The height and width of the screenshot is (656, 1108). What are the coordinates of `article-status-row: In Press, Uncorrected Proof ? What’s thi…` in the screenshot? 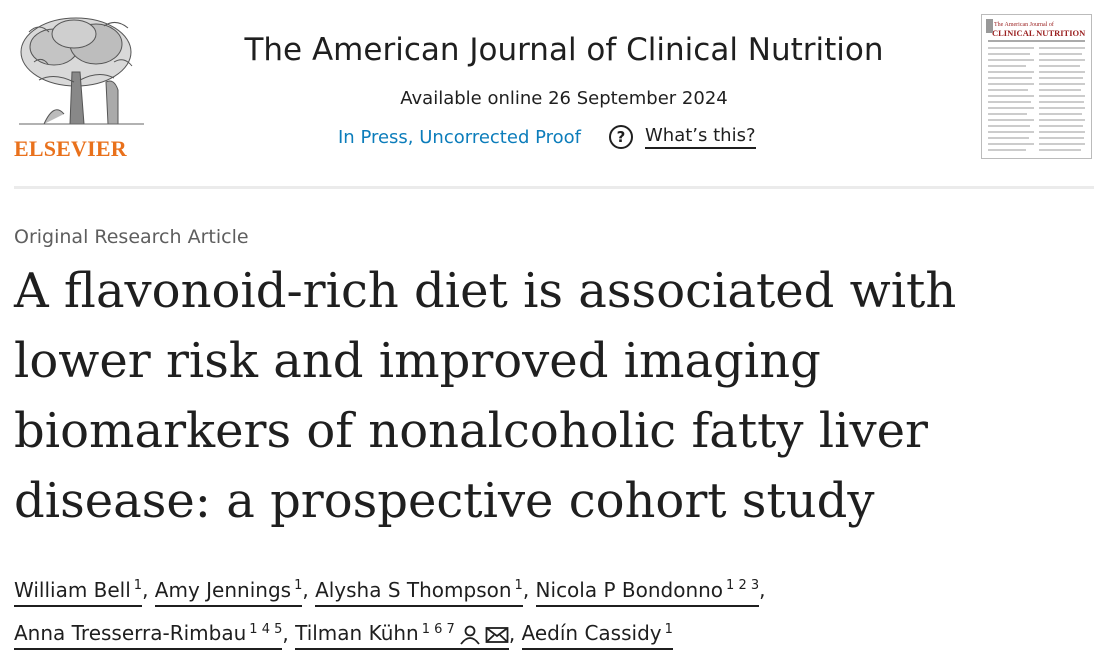 It's located at (547, 137).